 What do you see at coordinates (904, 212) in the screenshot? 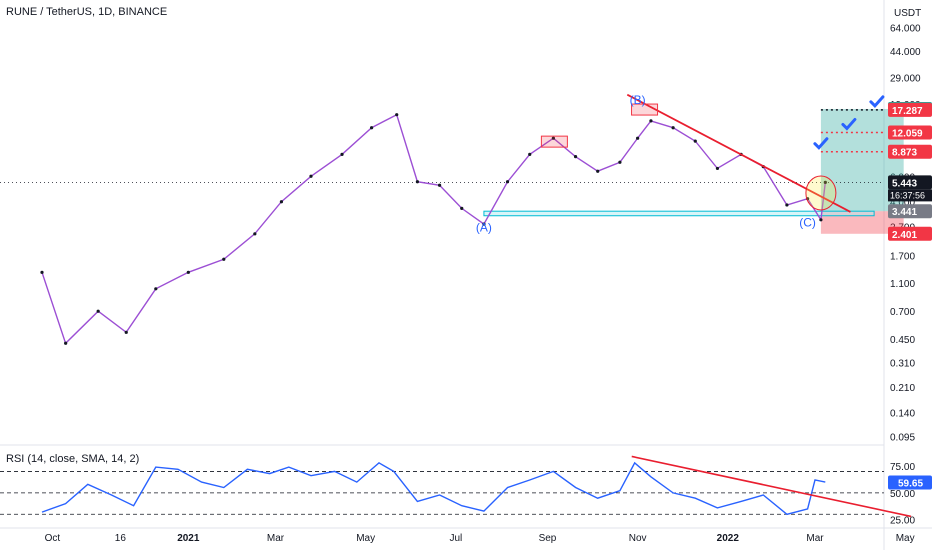
I see `price-tag-text: 3.441` at bounding box center [904, 212].